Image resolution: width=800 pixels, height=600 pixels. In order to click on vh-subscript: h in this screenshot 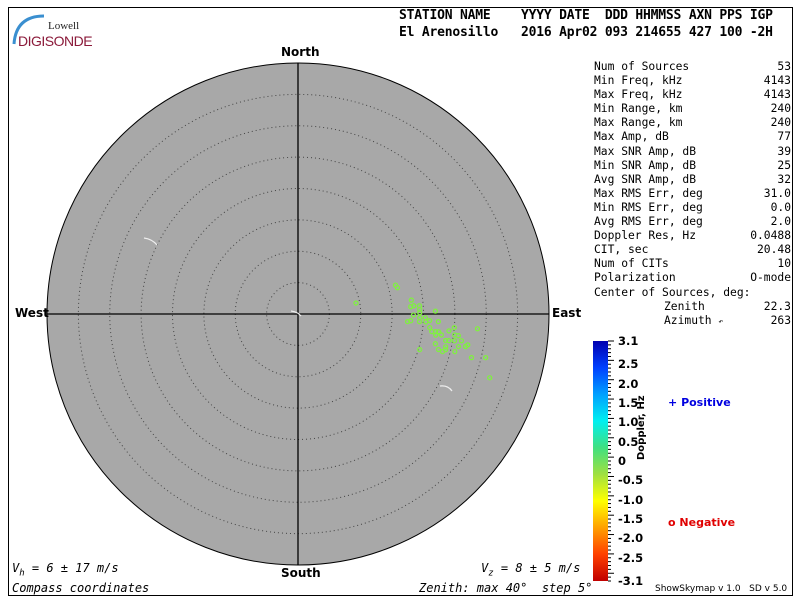, I will do `click(22, 573)`.